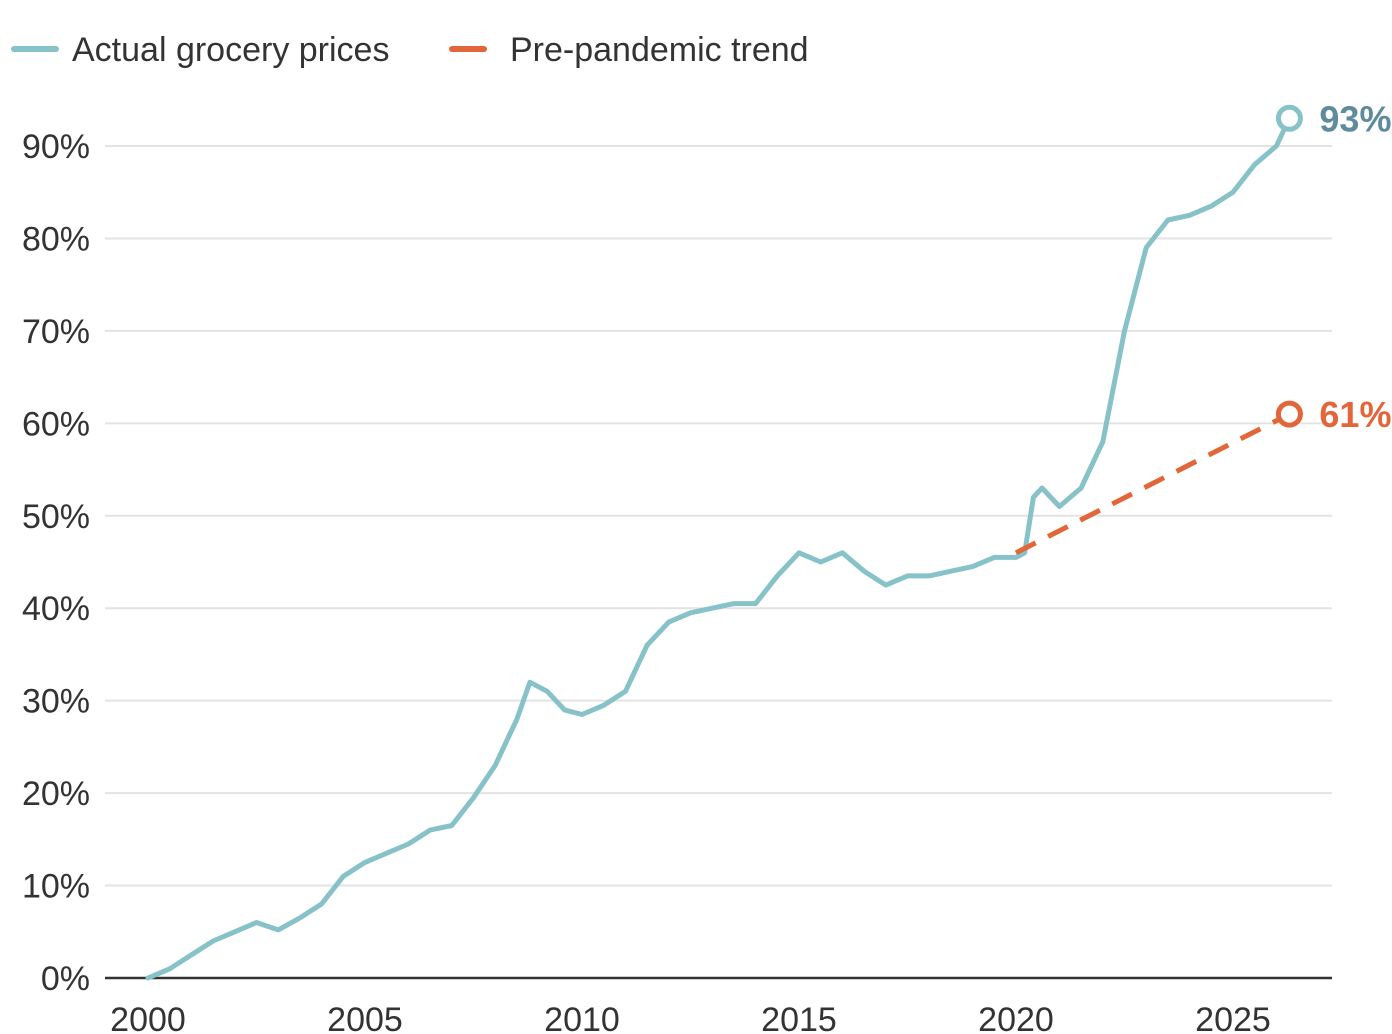 The image size is (1392, 1034). I want to click on y-tick-label: 40%, so click(56, 609).